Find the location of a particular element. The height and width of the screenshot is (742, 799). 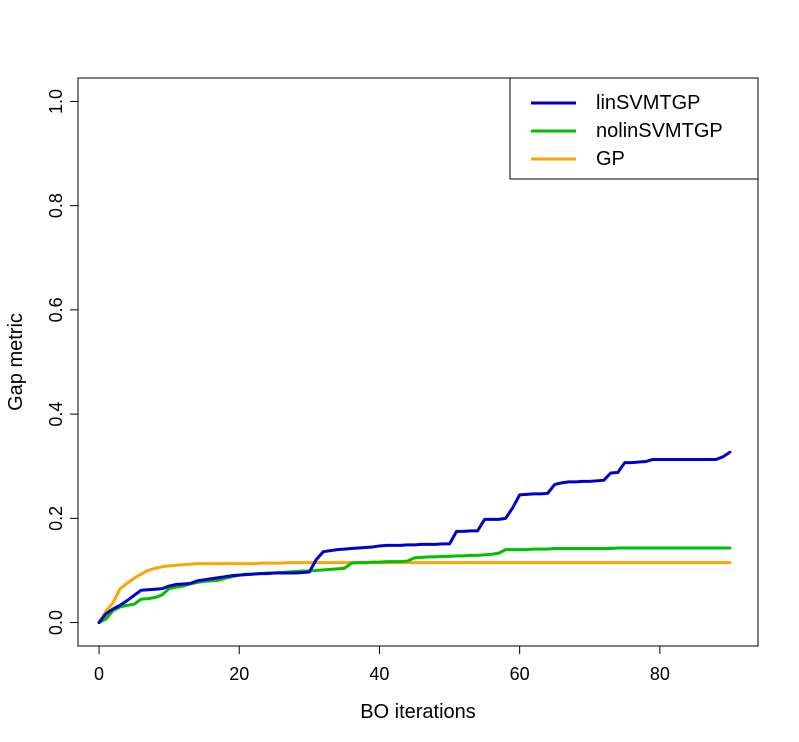

series-line-nolinSVMTGP is located at coordinates (414, 585).